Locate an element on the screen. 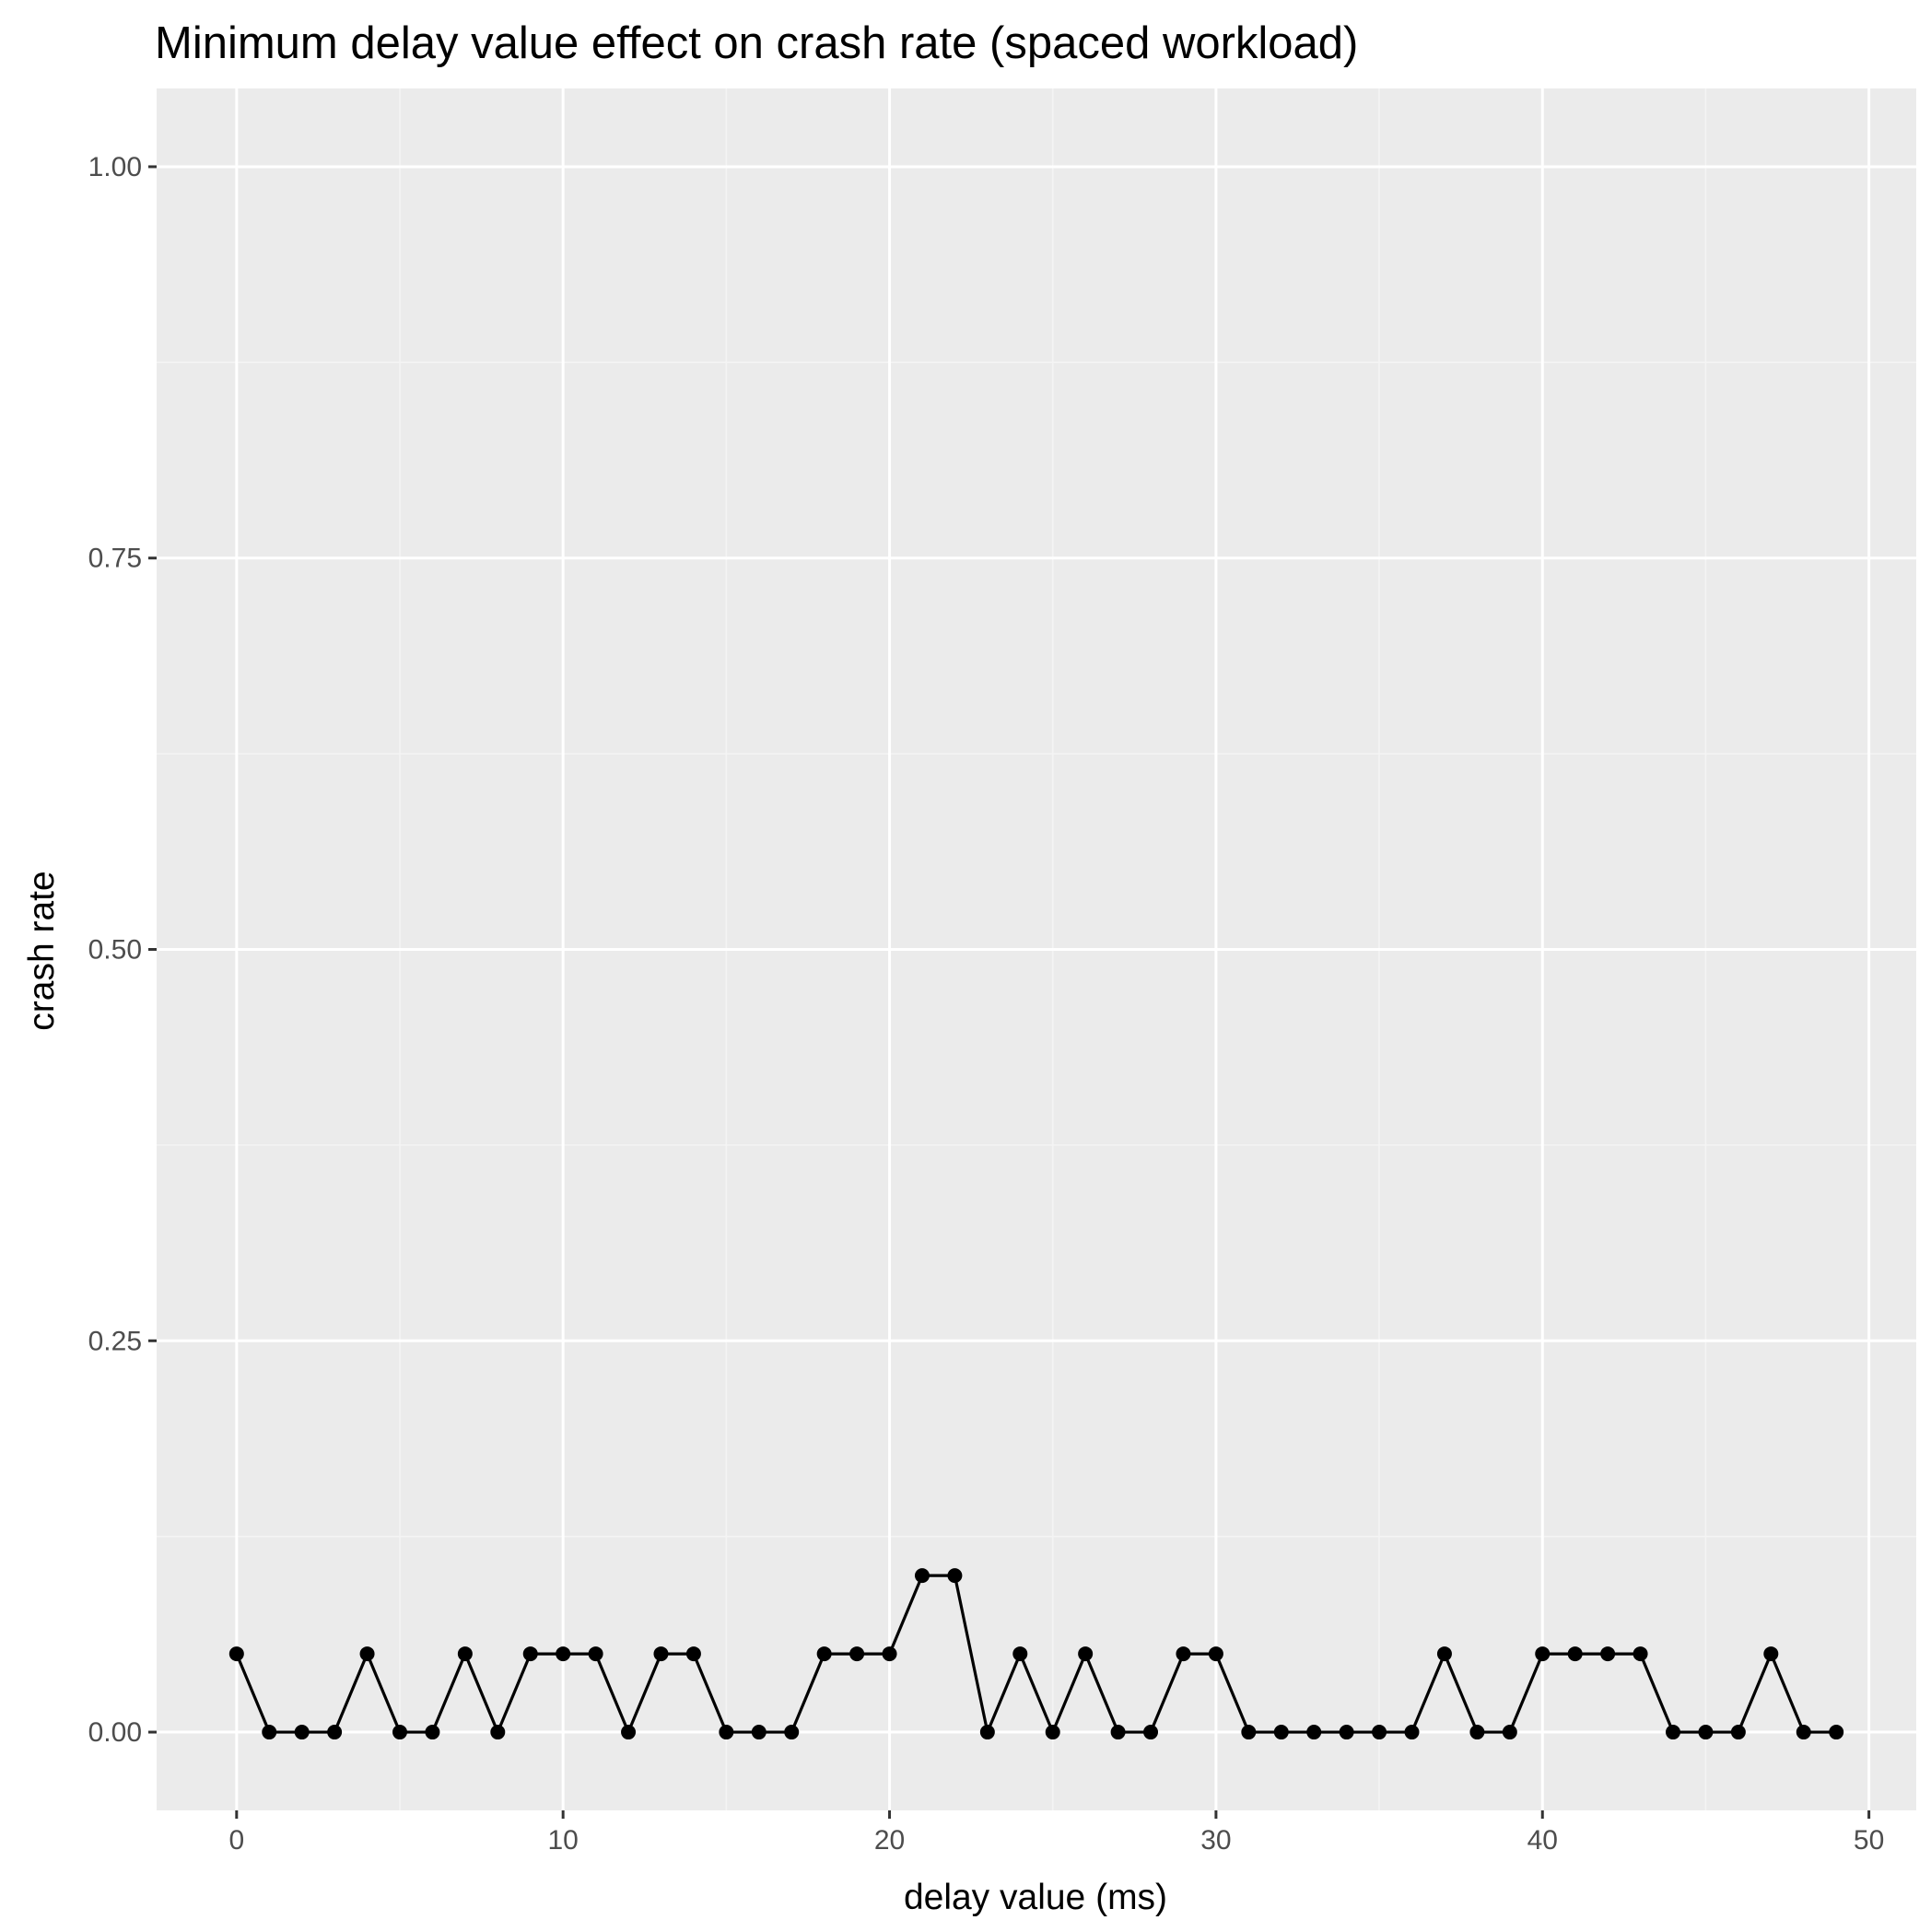  x-tick-label: 50 is located at coordinates (1869, 1840).